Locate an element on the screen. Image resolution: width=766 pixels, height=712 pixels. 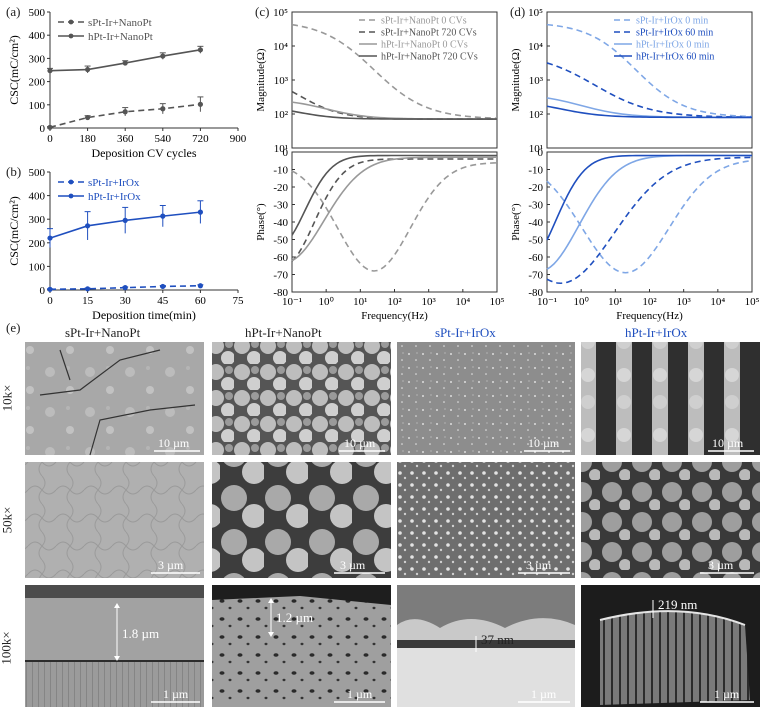
y-tick-label: 200 is located at coordinates (37, 244).